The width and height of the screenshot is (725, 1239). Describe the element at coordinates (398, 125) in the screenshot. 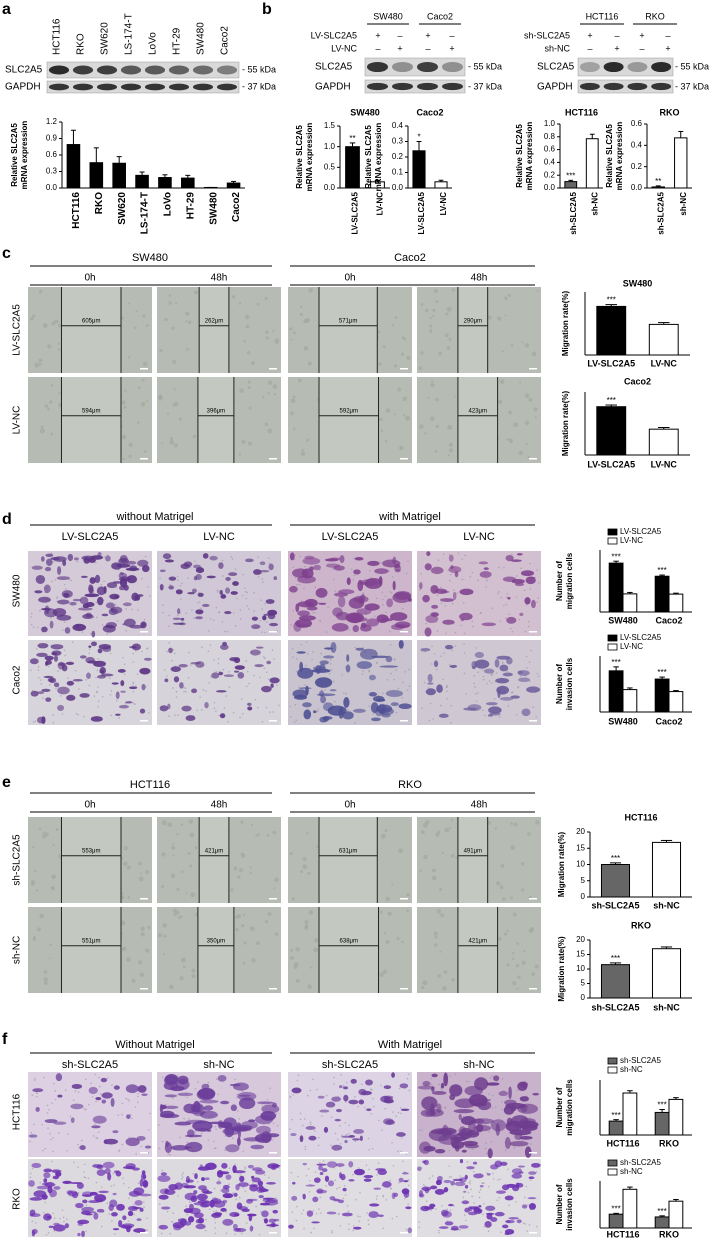

I see `y-tick-label: 0.4` at that location.